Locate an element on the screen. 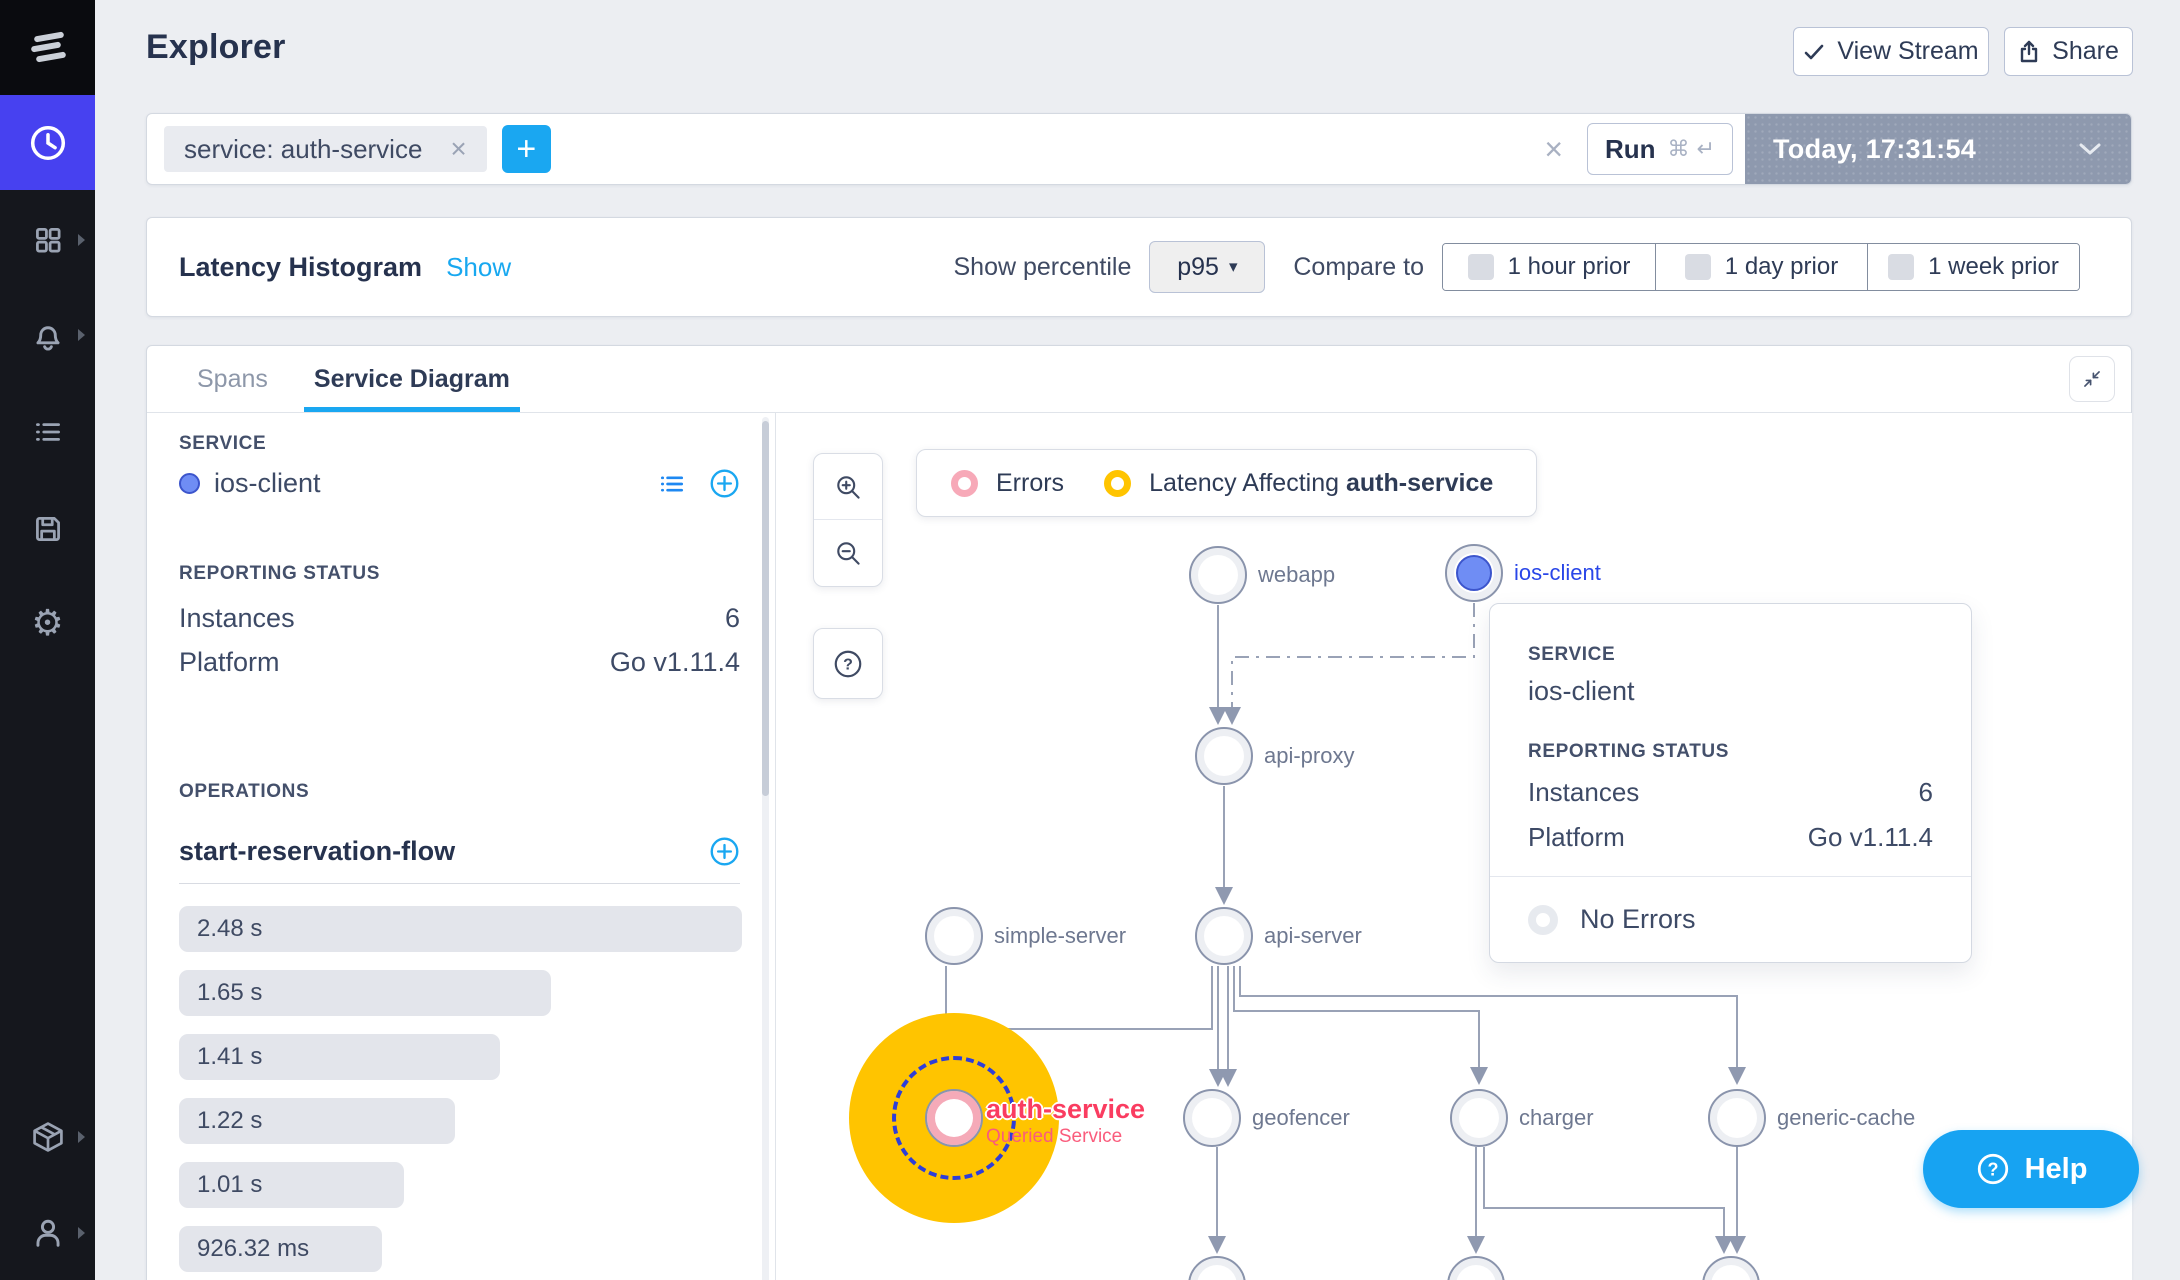 This screenshot has height=1280, width=2180. node-api-proxy is located at coordinates (1224, 756).